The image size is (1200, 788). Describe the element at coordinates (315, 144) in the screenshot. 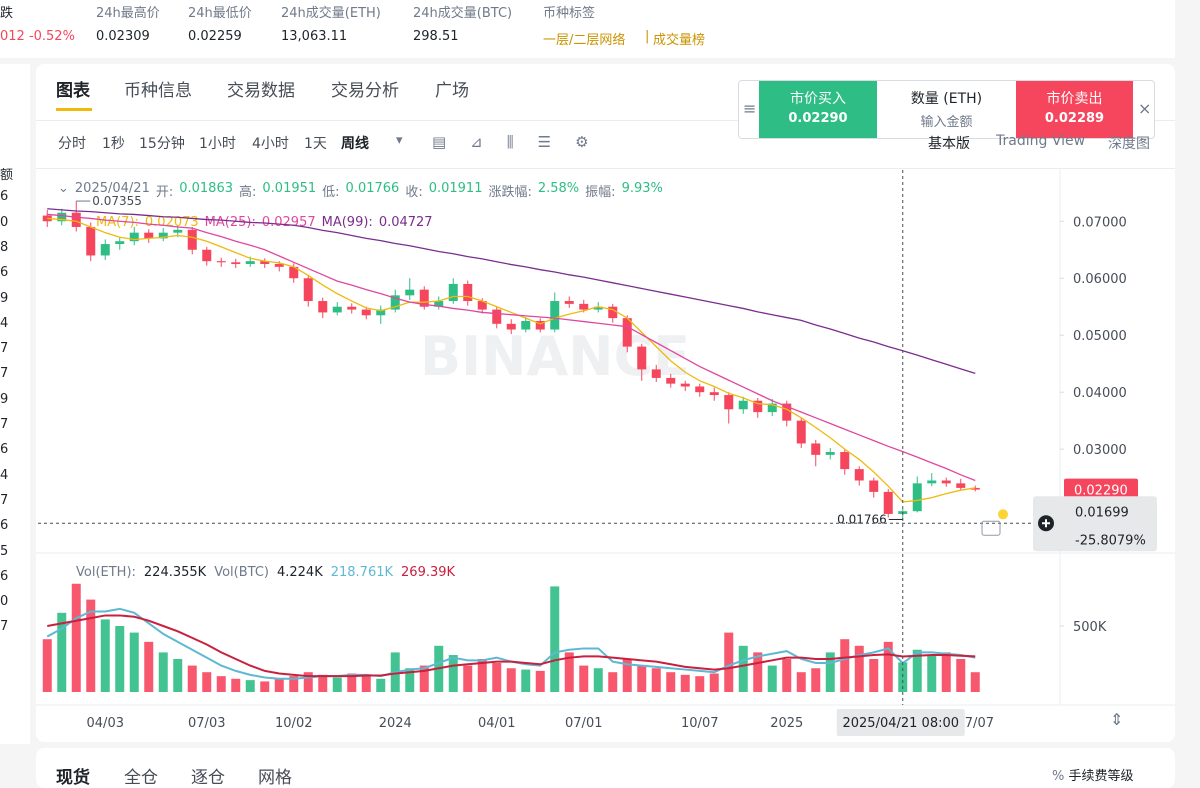

I see `interval: 1天` at that location.